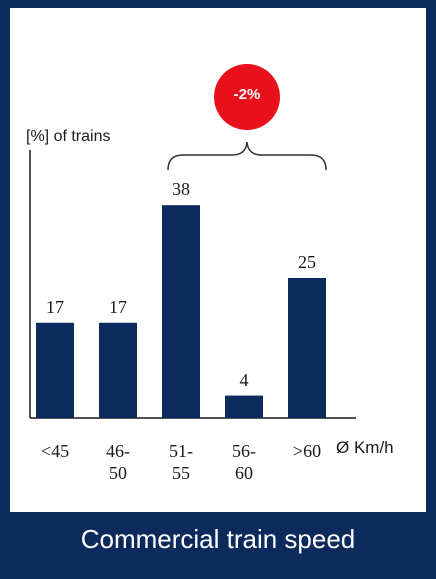 The image size is (436, 579). Describe the element at coordinates (181, 462) in the screenshot. I see `x-tick-label: 51- 55` at that location.